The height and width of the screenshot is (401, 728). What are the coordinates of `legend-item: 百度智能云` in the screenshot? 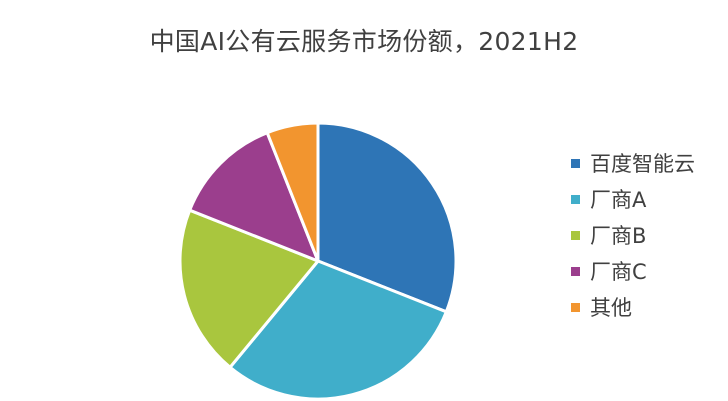 It's located at (633, 163).